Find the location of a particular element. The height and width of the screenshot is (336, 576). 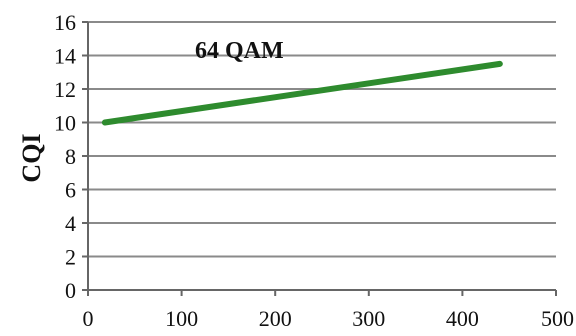

data-series is located at coordinates (302, 93).